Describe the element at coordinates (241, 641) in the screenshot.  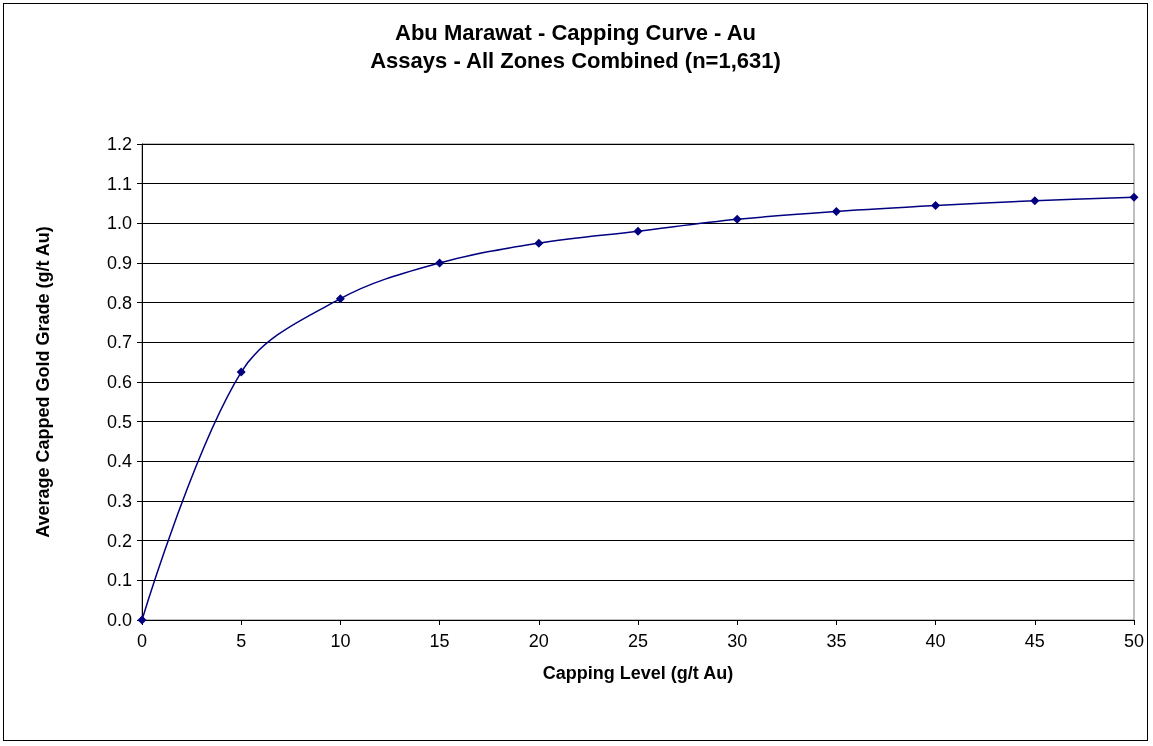
I see `x-tick-label: 5` at that location.